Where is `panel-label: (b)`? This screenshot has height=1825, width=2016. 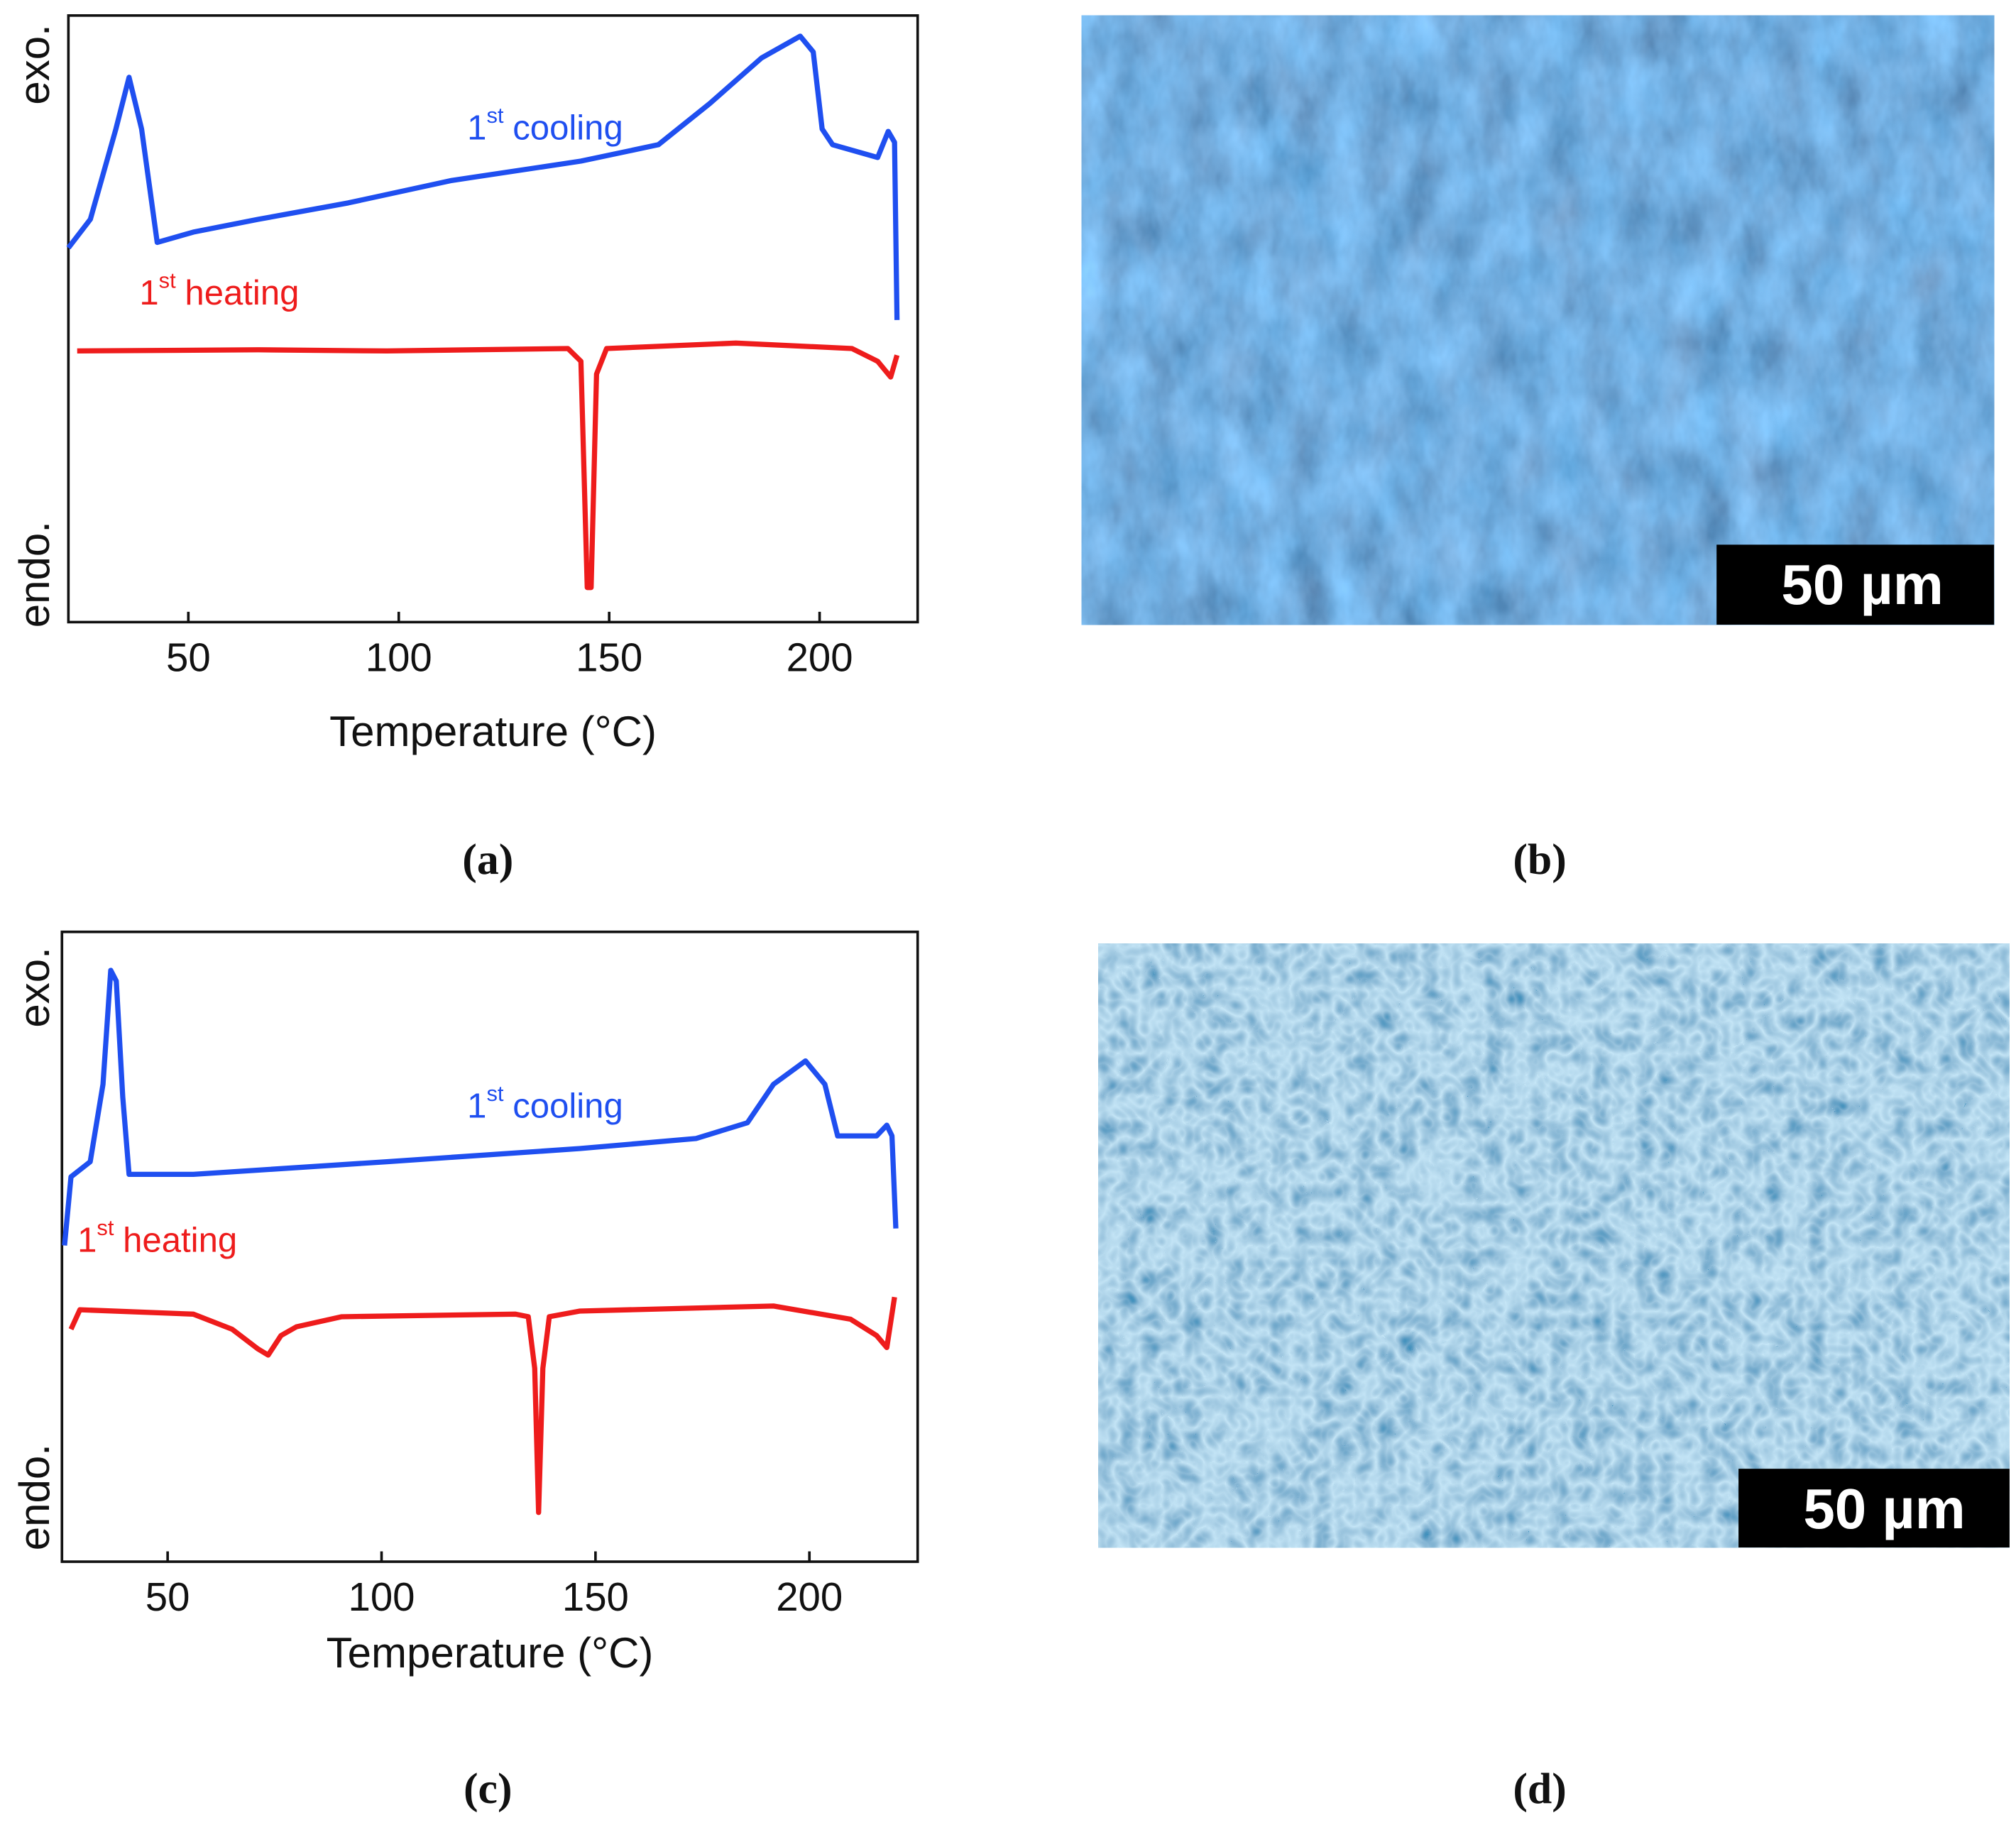
panel-label: (b) is located at coordinates (1540, 859).